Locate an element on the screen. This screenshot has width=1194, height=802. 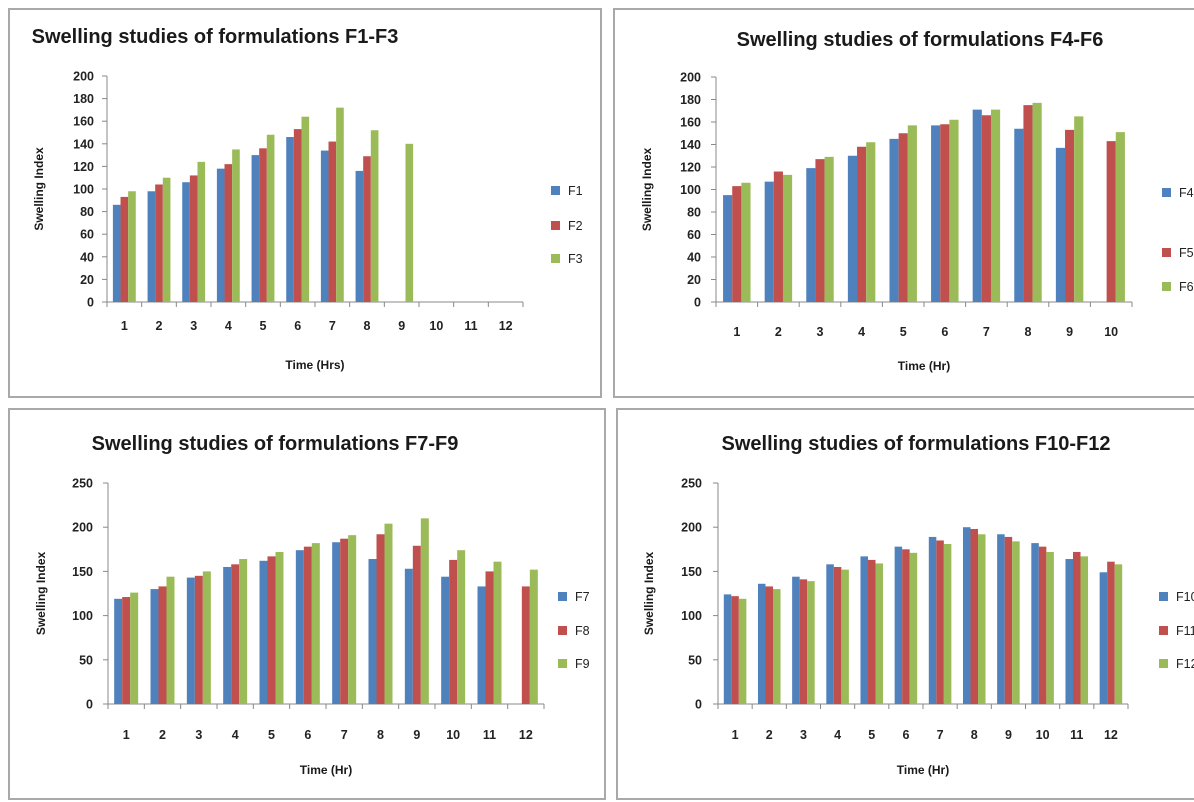
x-tick-label: 12 is located at coordinates (526, 735).